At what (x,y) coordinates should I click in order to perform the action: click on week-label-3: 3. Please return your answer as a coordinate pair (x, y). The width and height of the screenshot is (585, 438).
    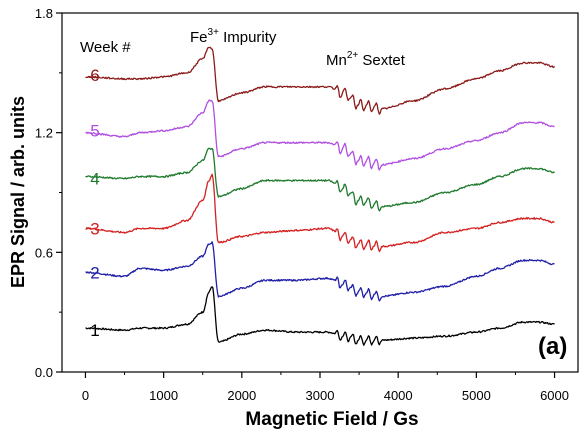
    Looking at the image, I should click on (94, 228).